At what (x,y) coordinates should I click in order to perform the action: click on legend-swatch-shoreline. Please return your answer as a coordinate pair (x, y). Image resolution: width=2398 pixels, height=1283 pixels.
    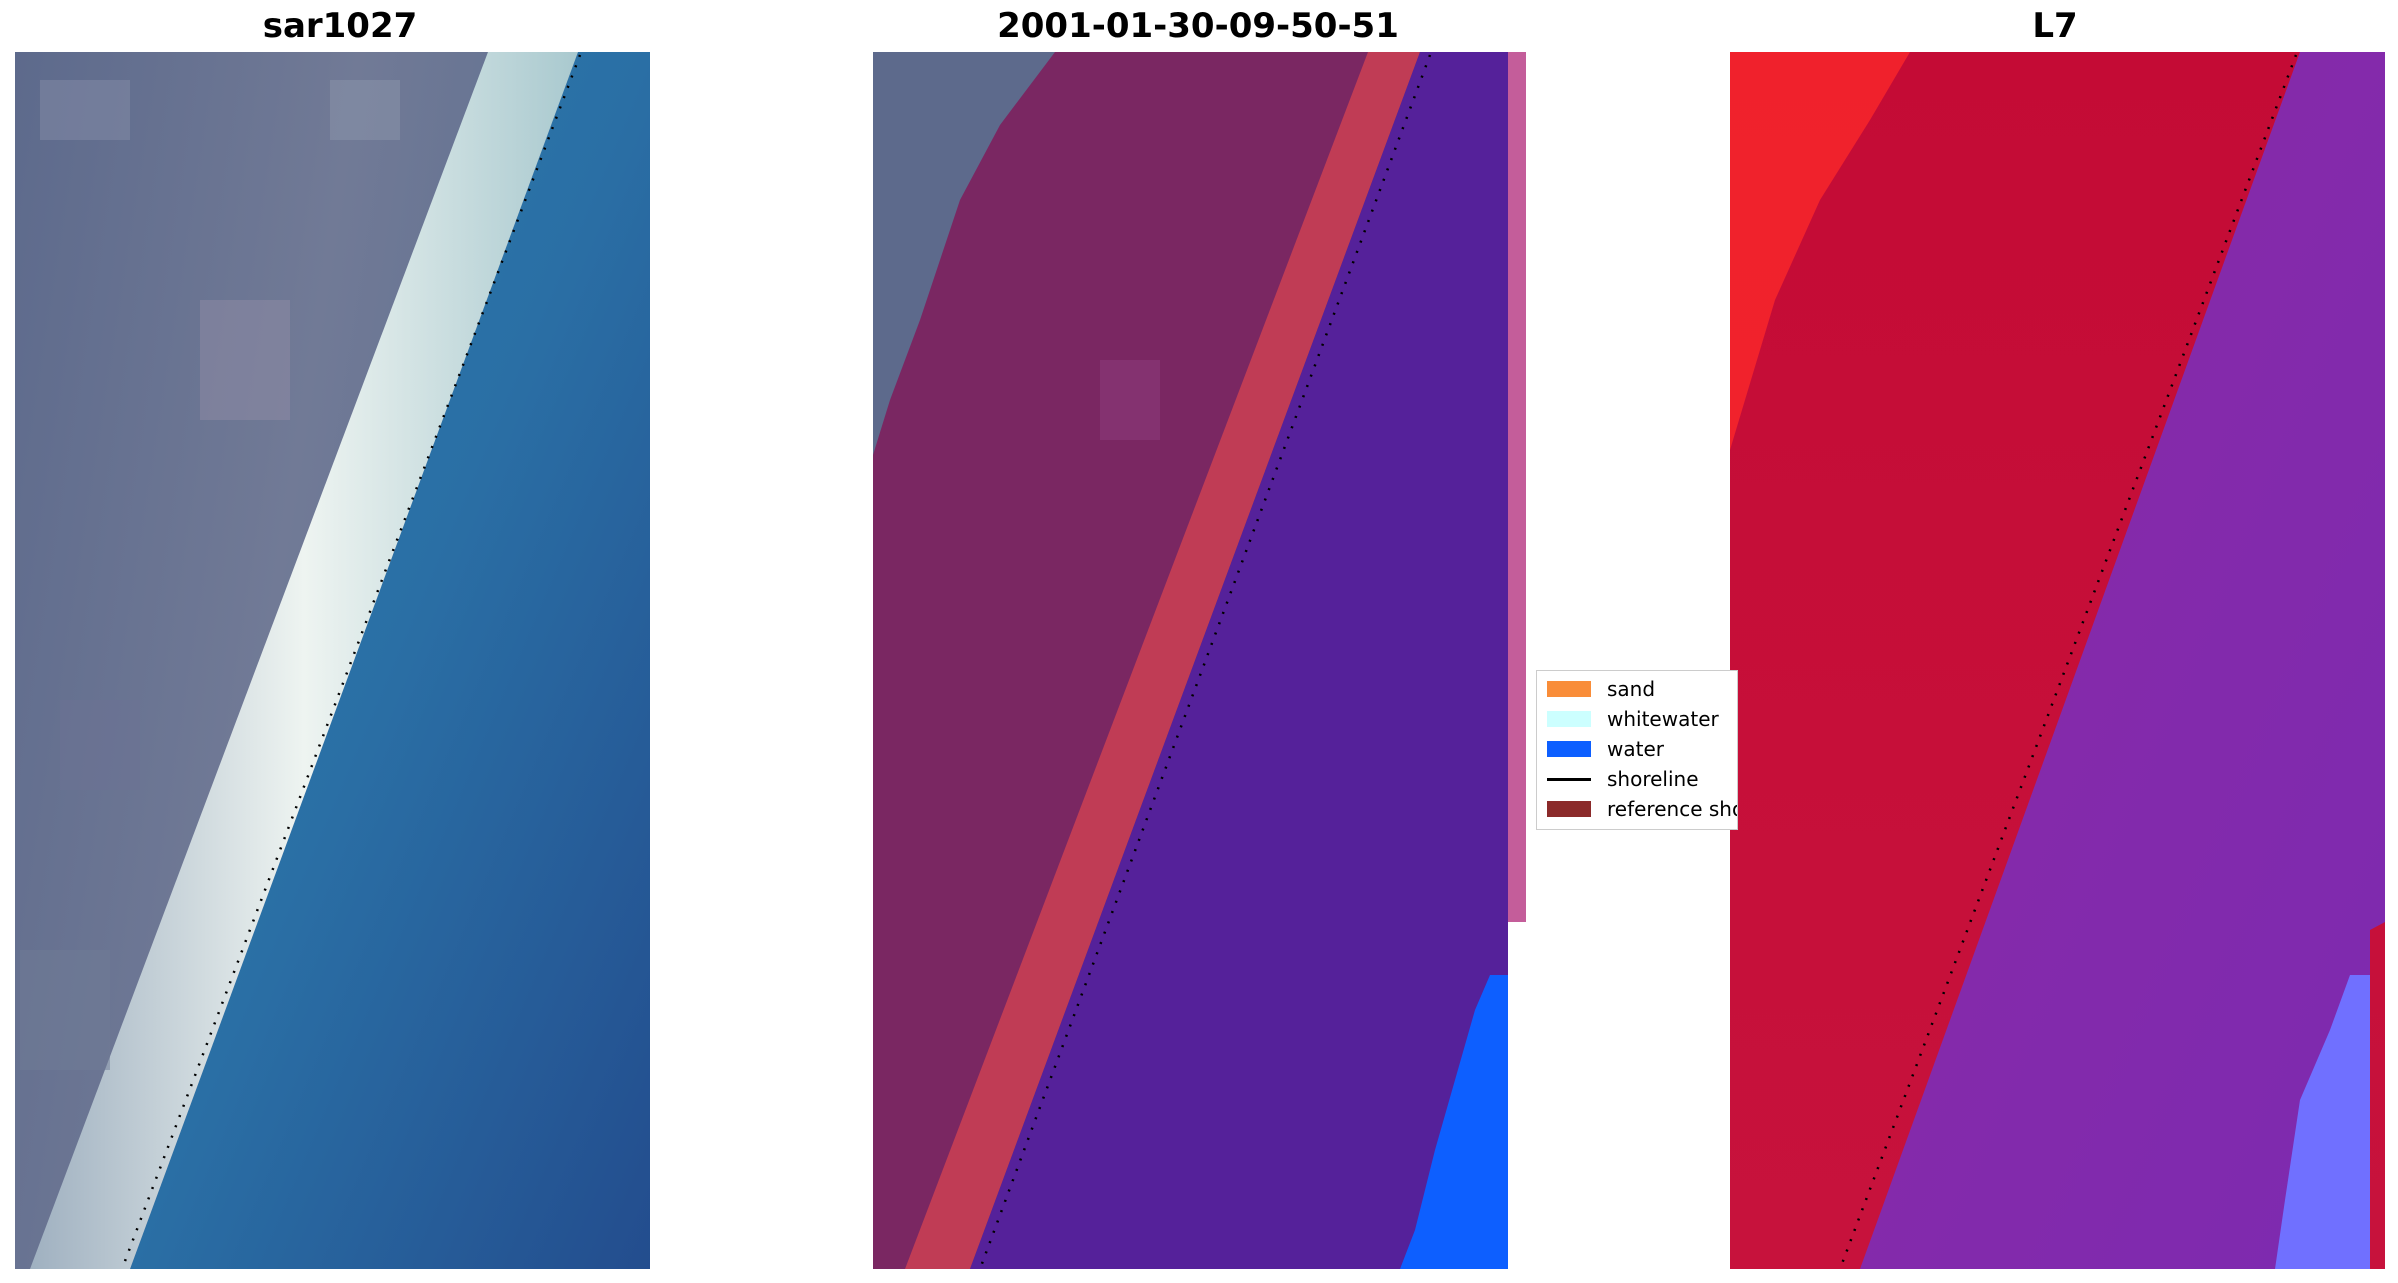
    Looking at the image, I should click on (1569, 779).